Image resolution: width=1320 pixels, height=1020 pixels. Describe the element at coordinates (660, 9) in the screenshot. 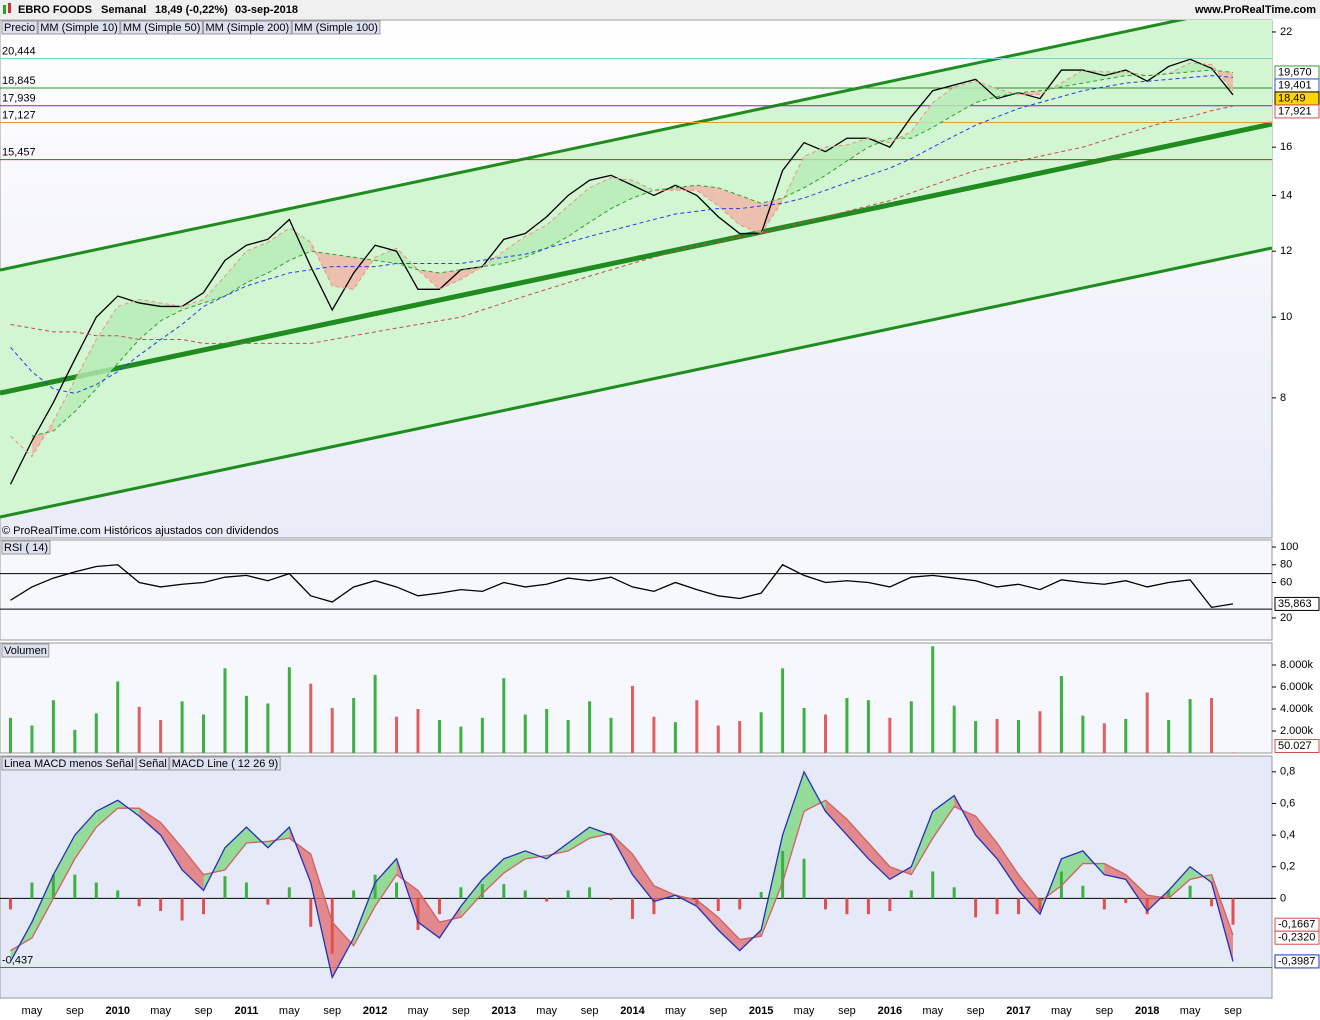

I see `header-bar` at that location.